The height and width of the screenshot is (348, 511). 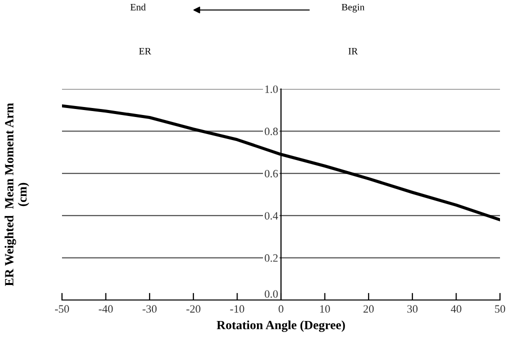 I want to click on x-tick-label: -30, so click(x=149, y=309).